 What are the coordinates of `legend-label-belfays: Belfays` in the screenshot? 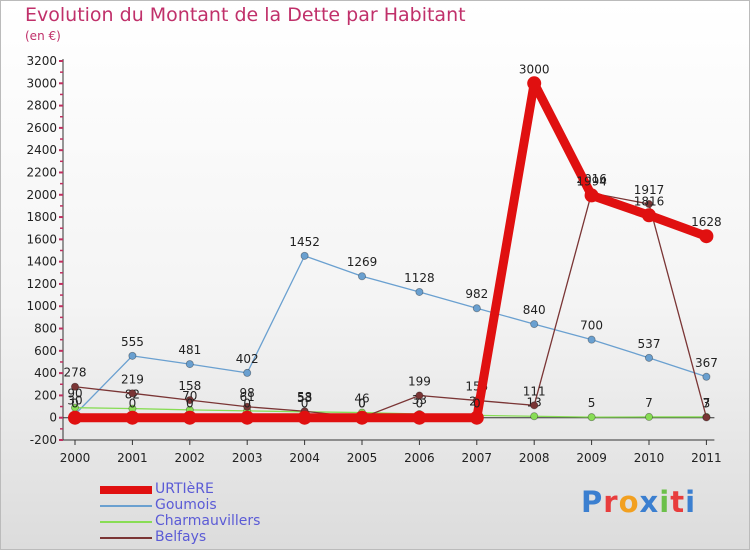 It's located at (181, 537).